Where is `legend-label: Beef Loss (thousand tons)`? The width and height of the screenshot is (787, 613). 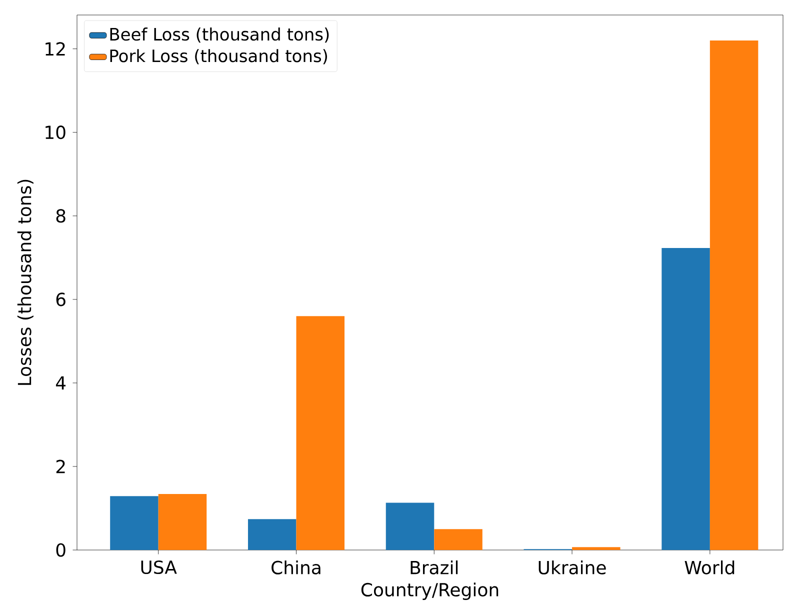
legend-label: Beef Loss (thousand tons) is located at coordinates (219, 35).